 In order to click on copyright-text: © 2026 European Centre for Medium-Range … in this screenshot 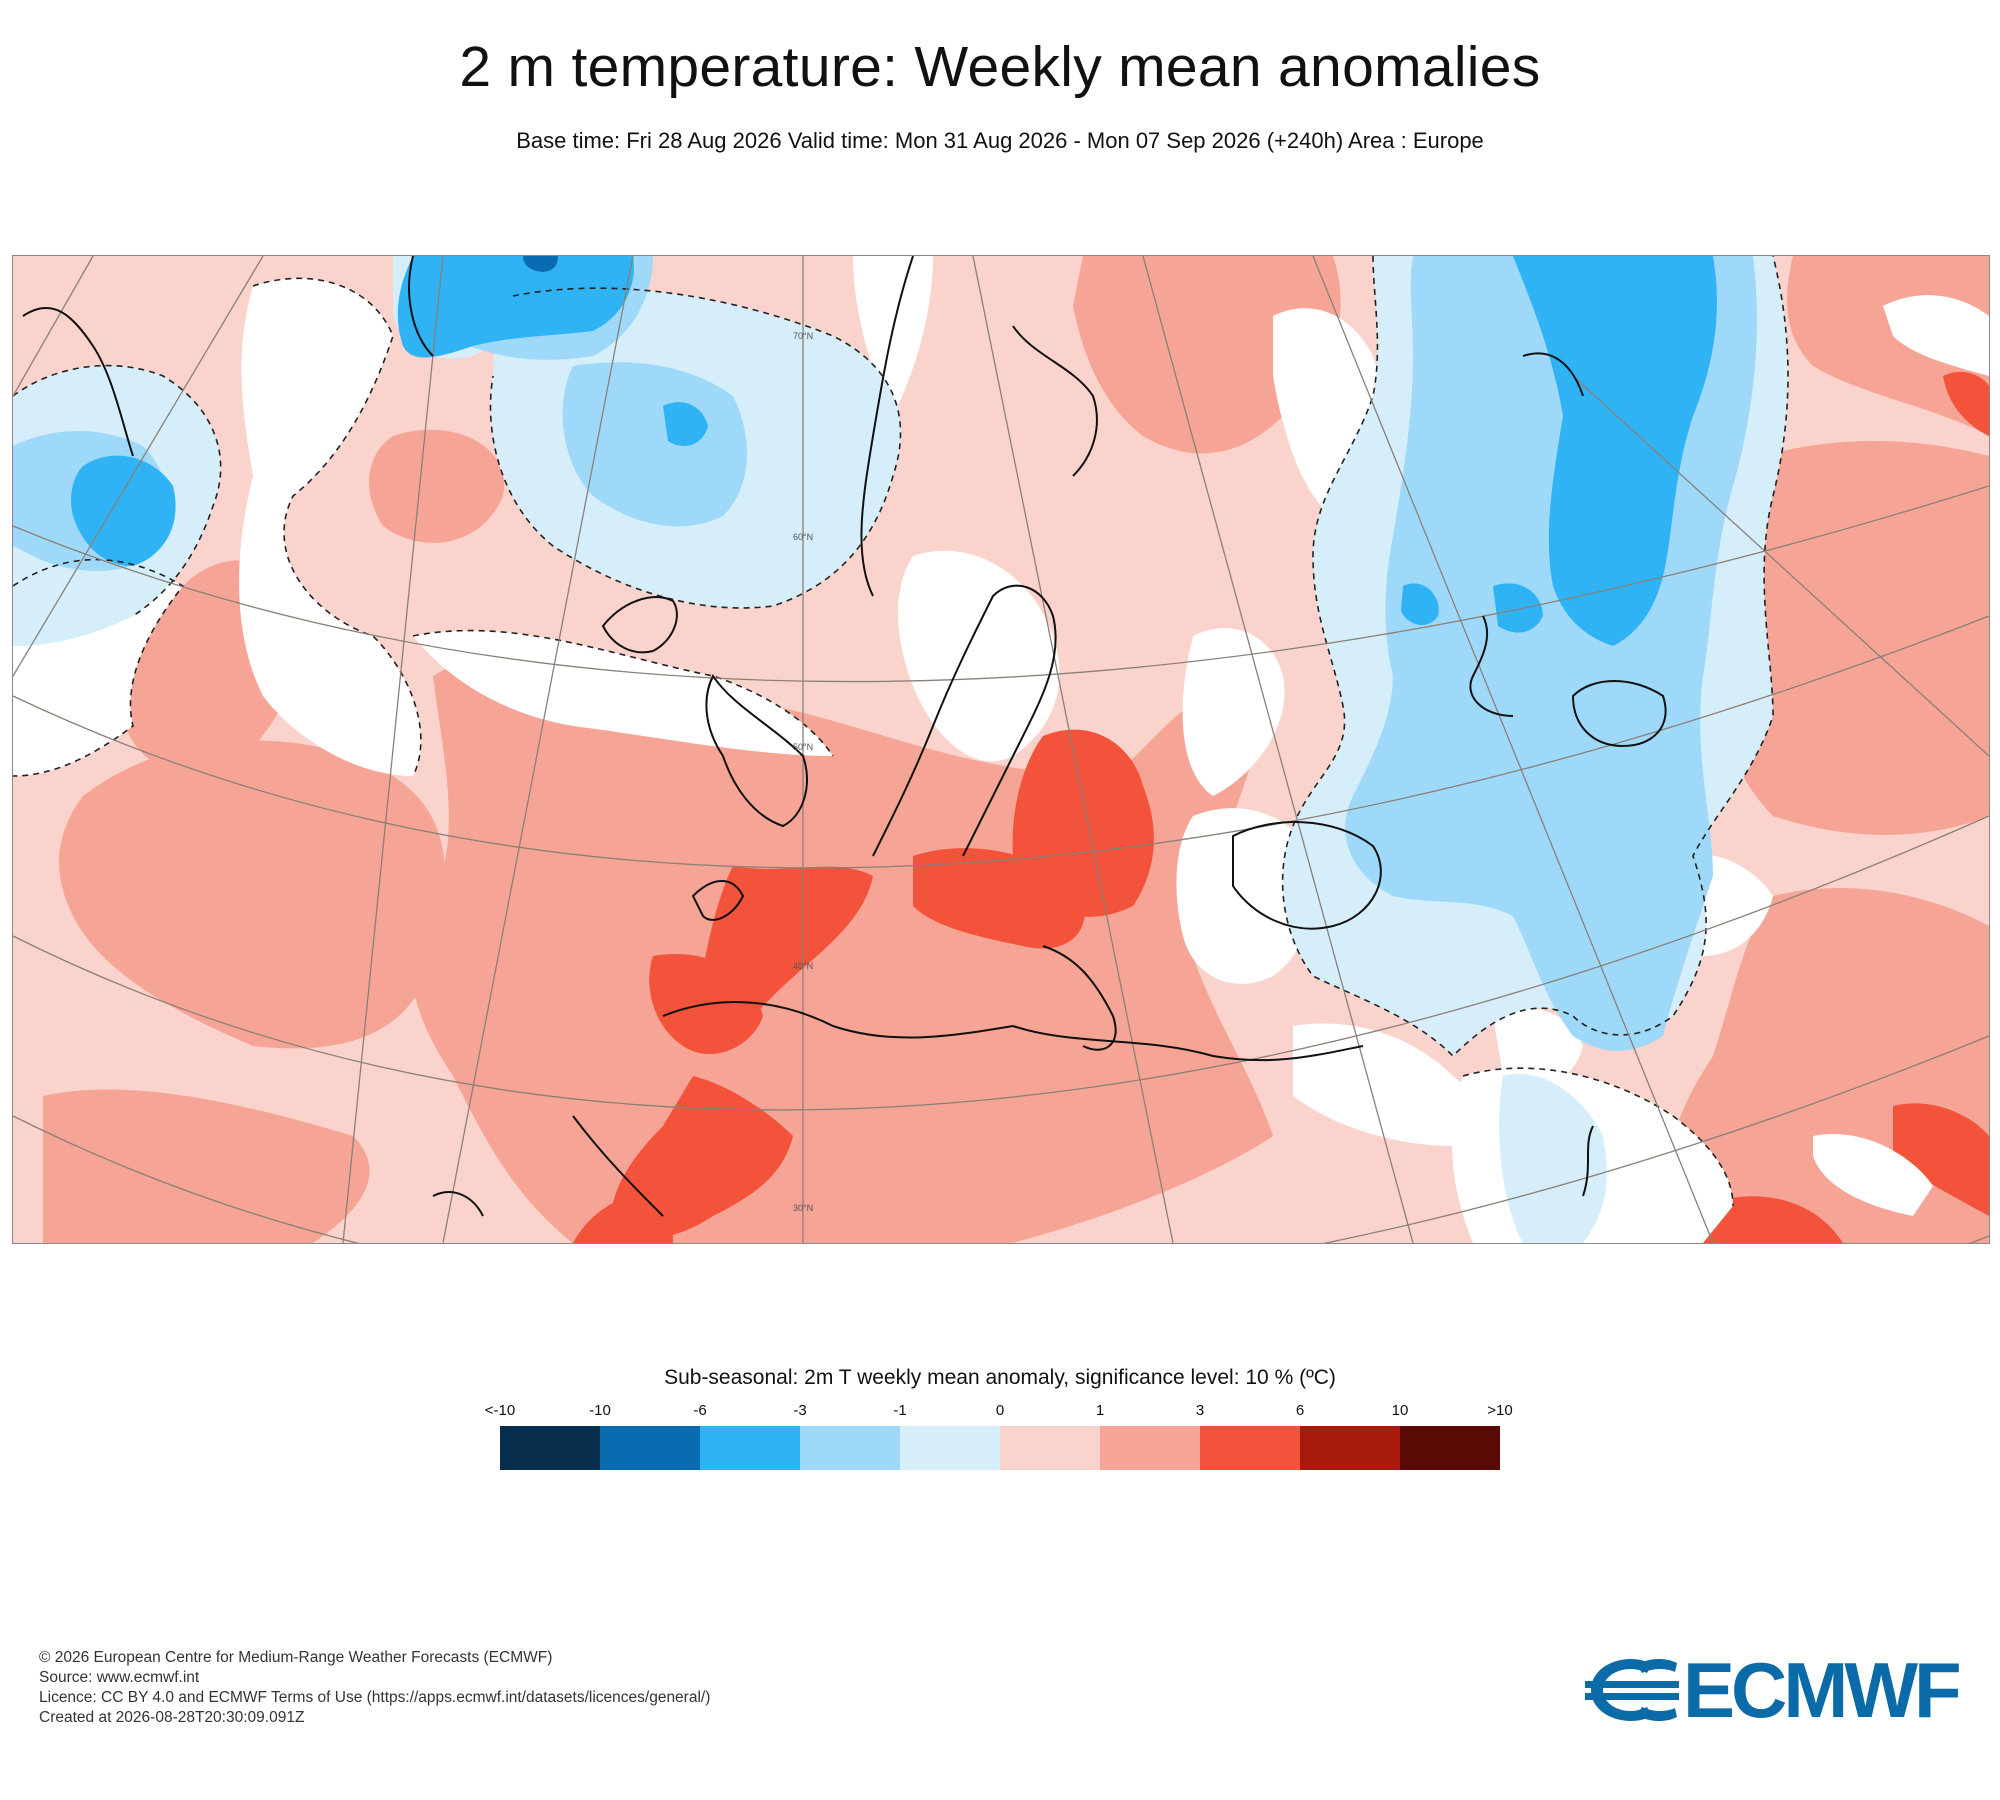, I will do `click(296, 1657)`.